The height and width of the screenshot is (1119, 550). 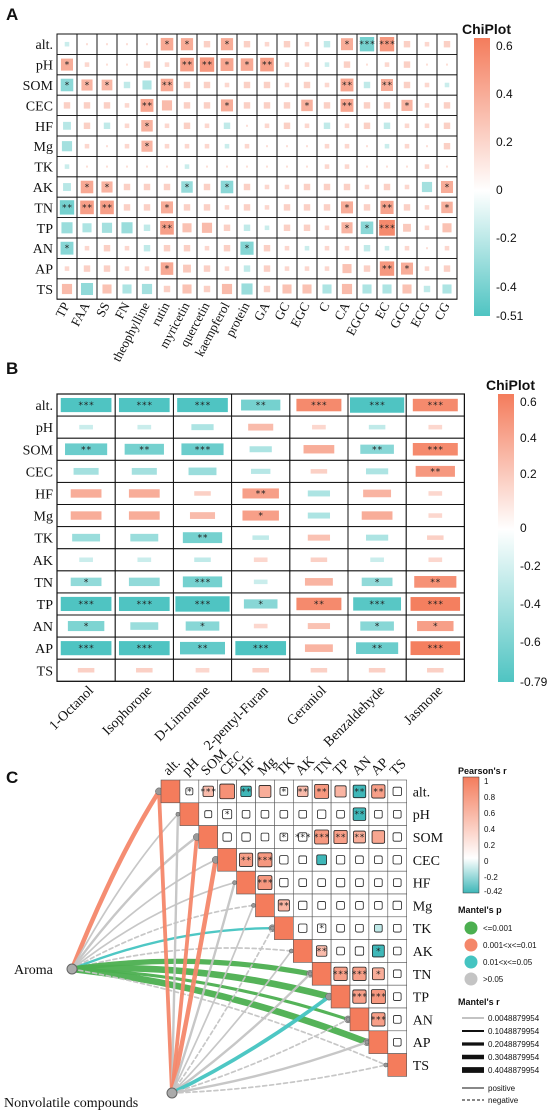 I want to click on heatmap-b-row-label: alt., so click(x=45, y=406).